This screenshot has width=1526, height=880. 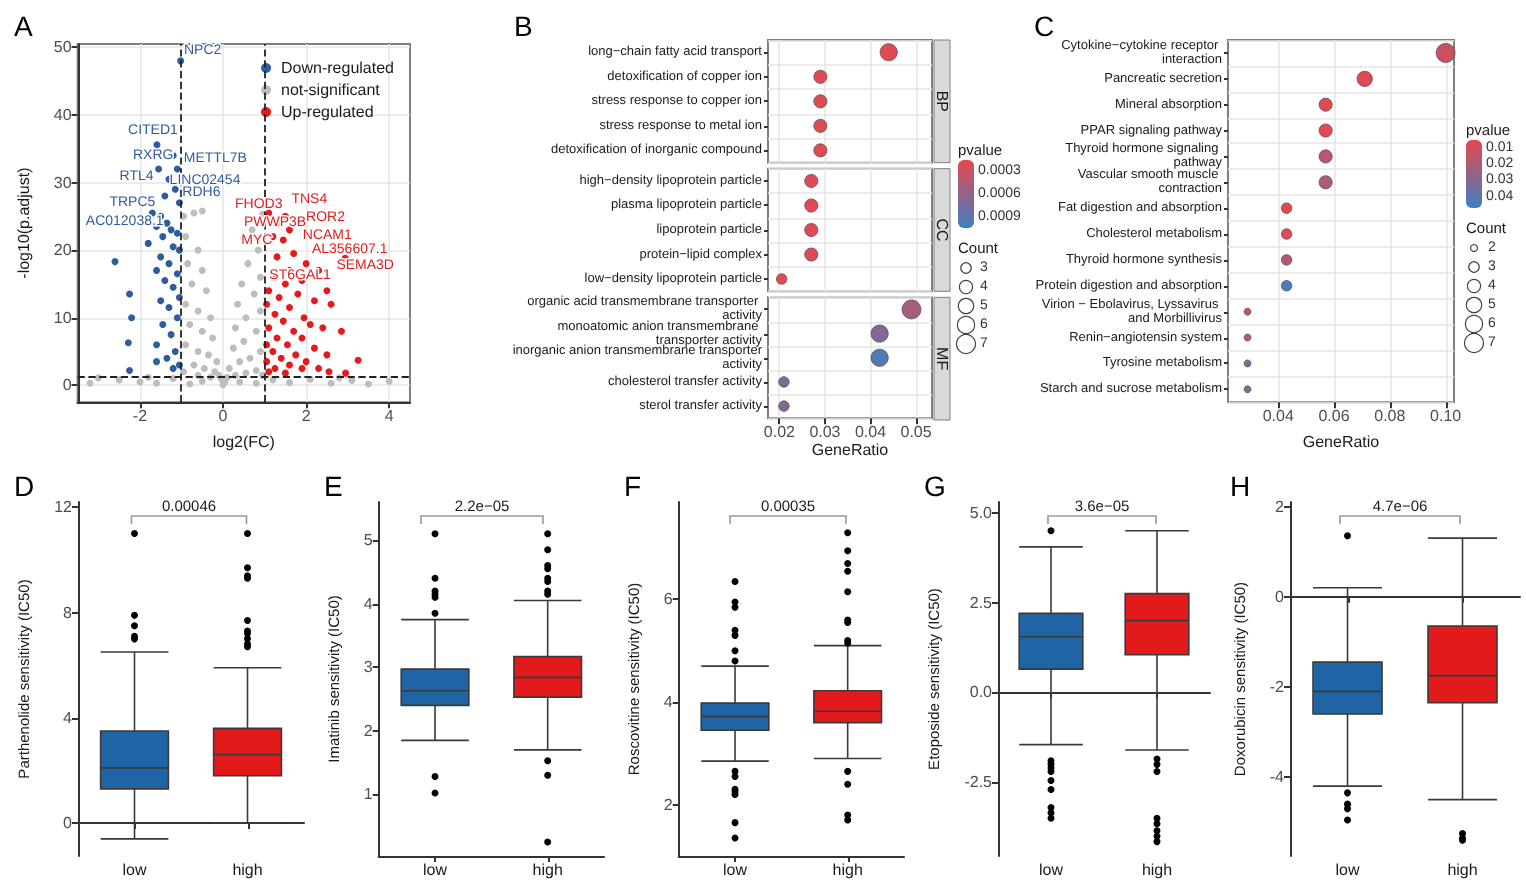 I want to click on y-tick-label: 20, so click(x=63, y=250).